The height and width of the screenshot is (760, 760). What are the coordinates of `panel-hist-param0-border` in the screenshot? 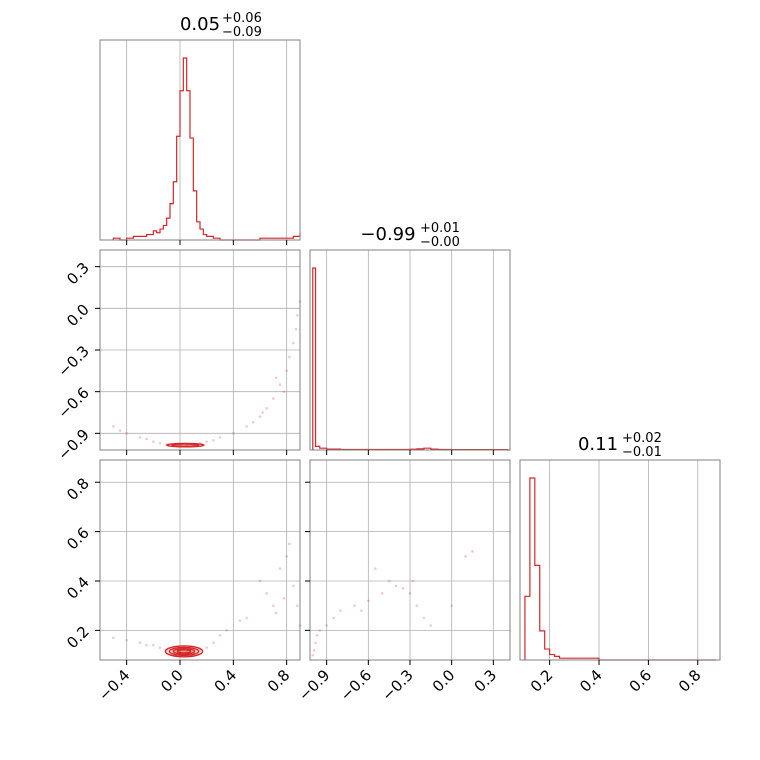 It's located at (200, 140).